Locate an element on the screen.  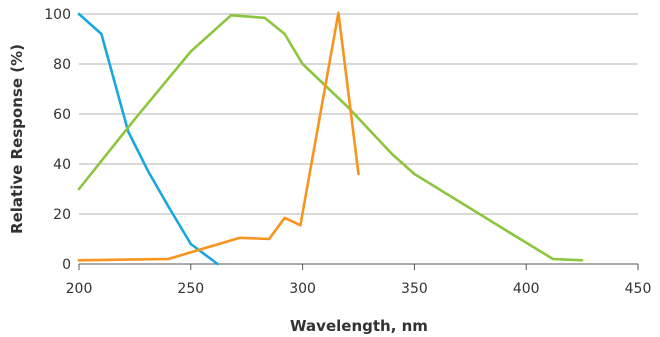
x-tick-label-450: 450 is located at coordinates (638, 289).